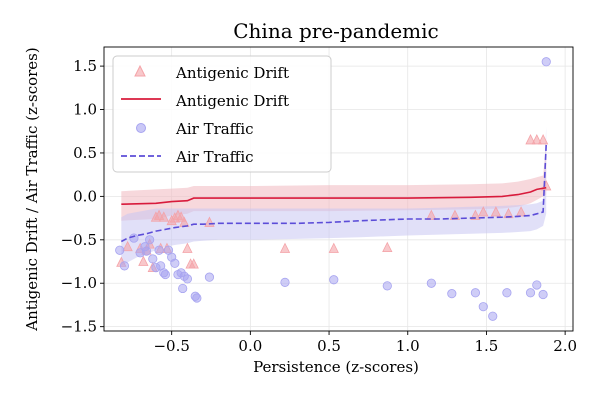 Image resolution: width=600 pixels, height=400 pixels. What do you see at coordinates (329, 346) in the screenshot?
I see `x-tick-label: 0.5` at bounding box center [329, 346].